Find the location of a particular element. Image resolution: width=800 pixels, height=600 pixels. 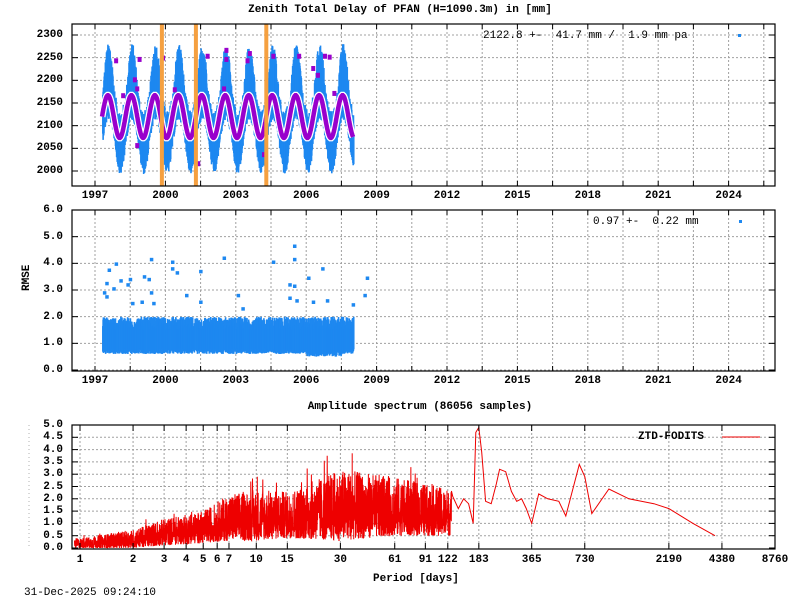

spectrum-x-tick-label: 3 is located at coordinates (164, 560).